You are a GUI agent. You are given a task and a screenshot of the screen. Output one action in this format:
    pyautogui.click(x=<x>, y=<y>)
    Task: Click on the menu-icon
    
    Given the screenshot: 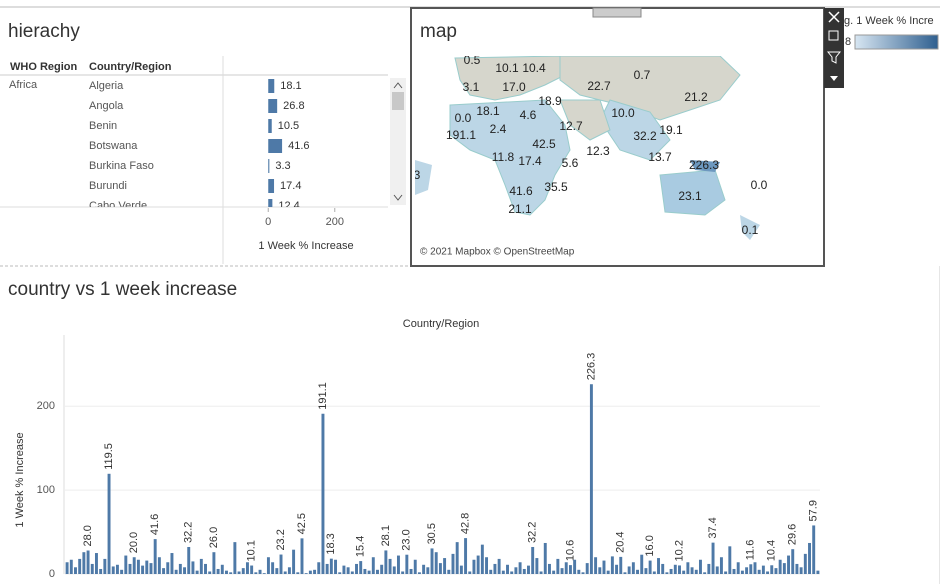 What is the action you would take?
    pyautogui.click(x=834, y=78)
    